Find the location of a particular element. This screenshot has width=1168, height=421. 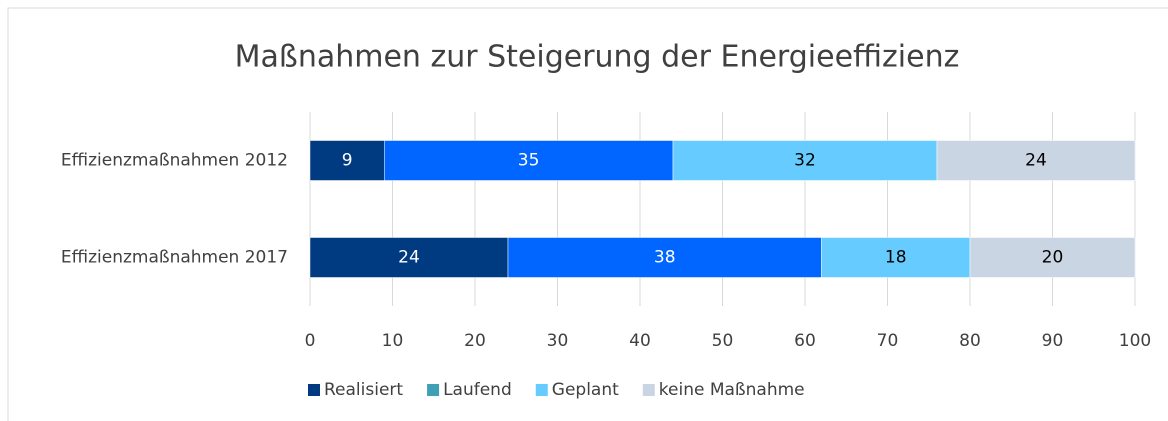

y-tick-label: Effizienzmaßnahmen 2012 is located at coordinates (174, 161).